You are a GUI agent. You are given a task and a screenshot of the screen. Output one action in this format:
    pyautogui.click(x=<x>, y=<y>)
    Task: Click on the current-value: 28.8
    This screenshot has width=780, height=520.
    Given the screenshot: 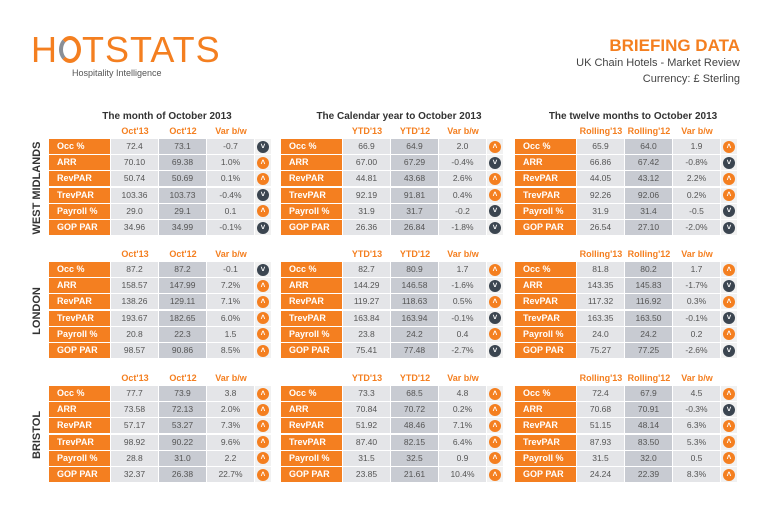 What is the action you would take?
    pyautogui.click(x=134, y=458)
    